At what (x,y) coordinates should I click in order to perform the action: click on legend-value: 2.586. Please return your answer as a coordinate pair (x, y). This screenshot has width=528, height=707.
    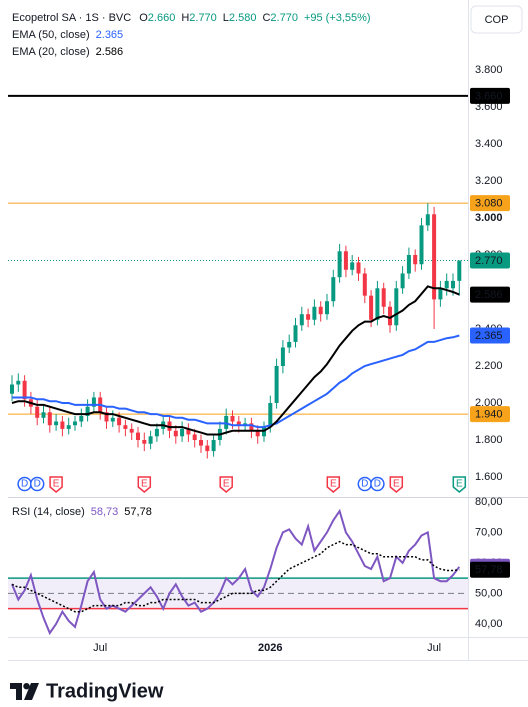
    Looking at the image, I should click on (110, 52).